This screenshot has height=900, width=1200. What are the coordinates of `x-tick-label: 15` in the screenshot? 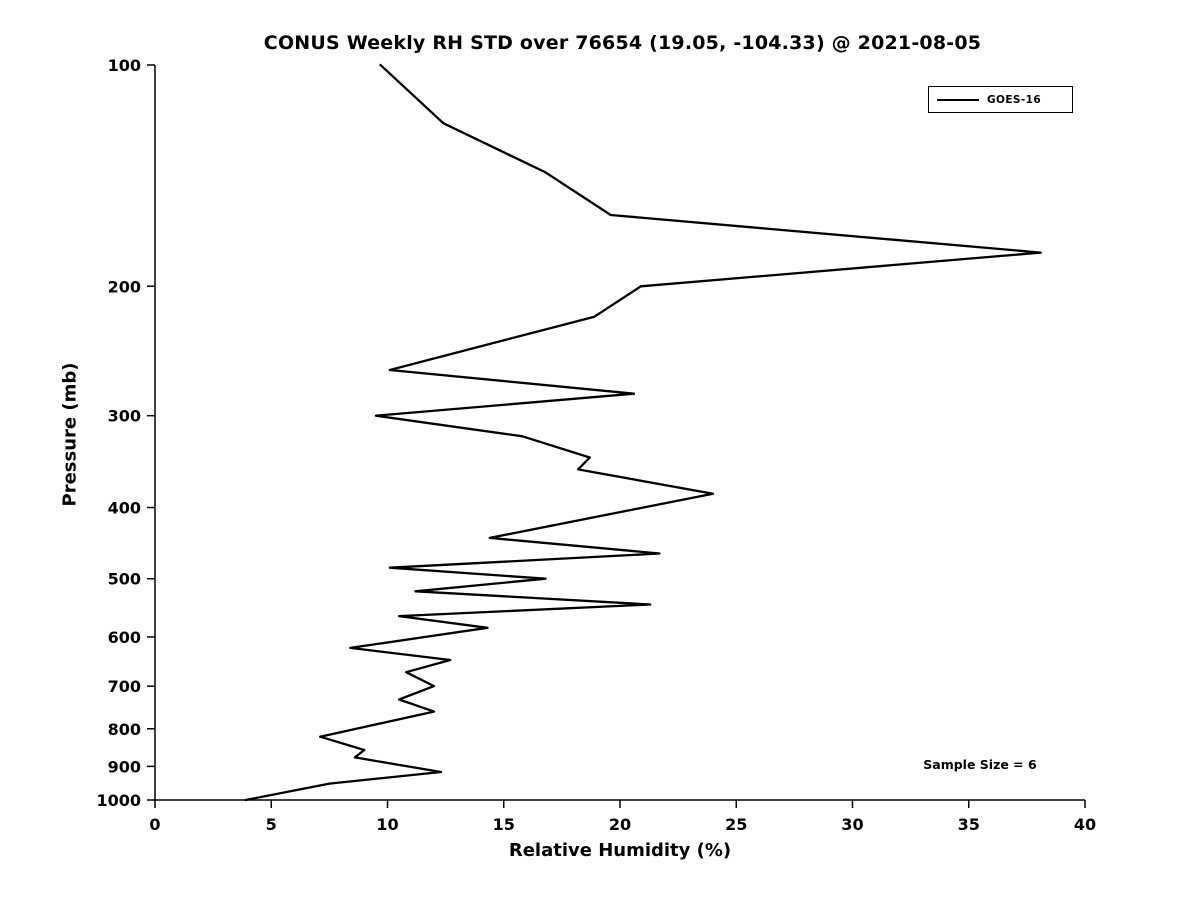 It's located at (504, 824).